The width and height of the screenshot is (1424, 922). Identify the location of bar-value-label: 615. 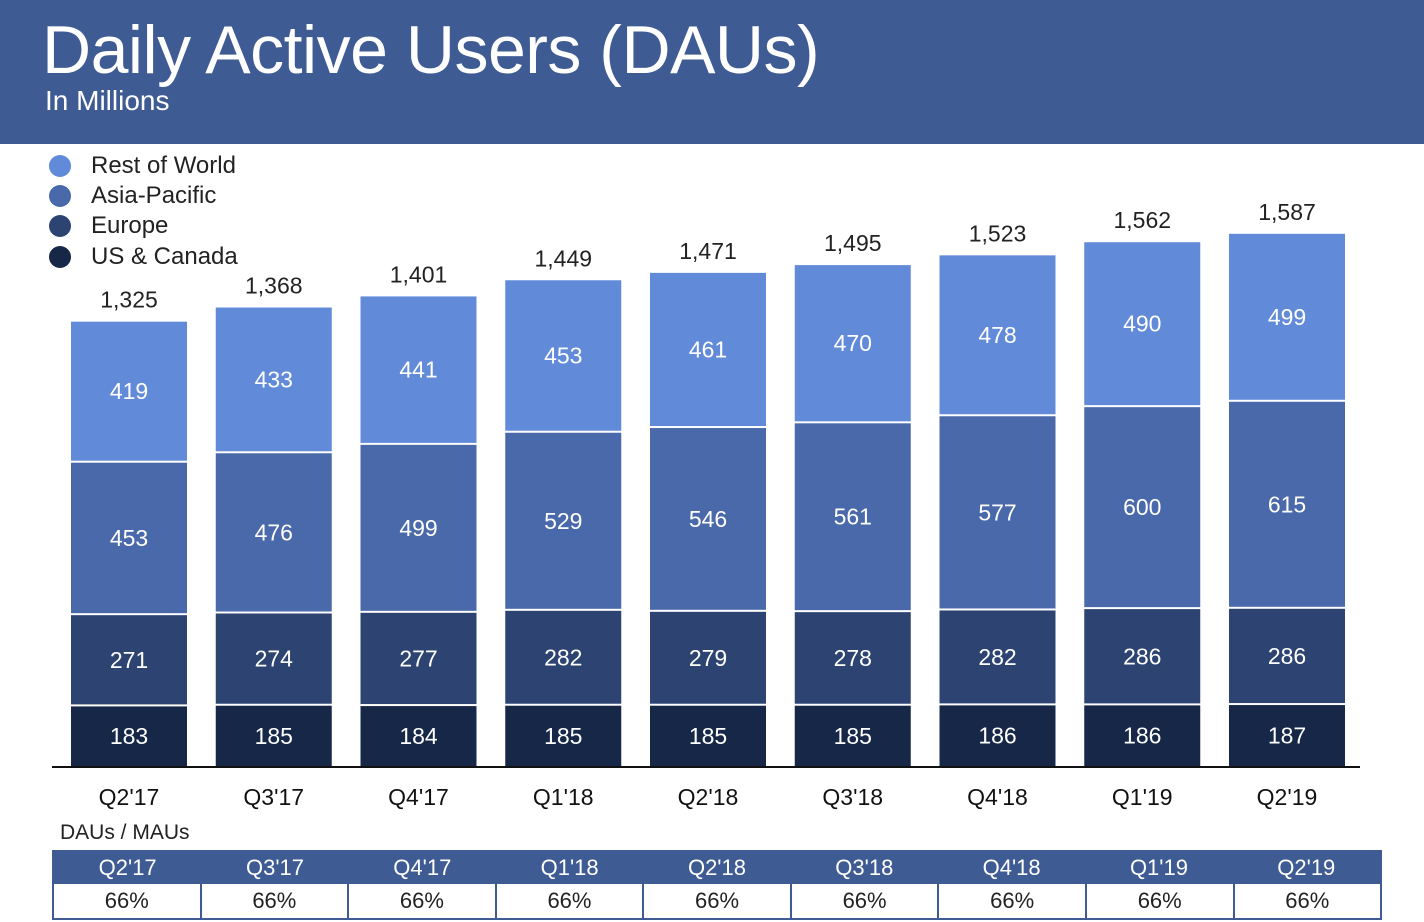
(1287, 504).